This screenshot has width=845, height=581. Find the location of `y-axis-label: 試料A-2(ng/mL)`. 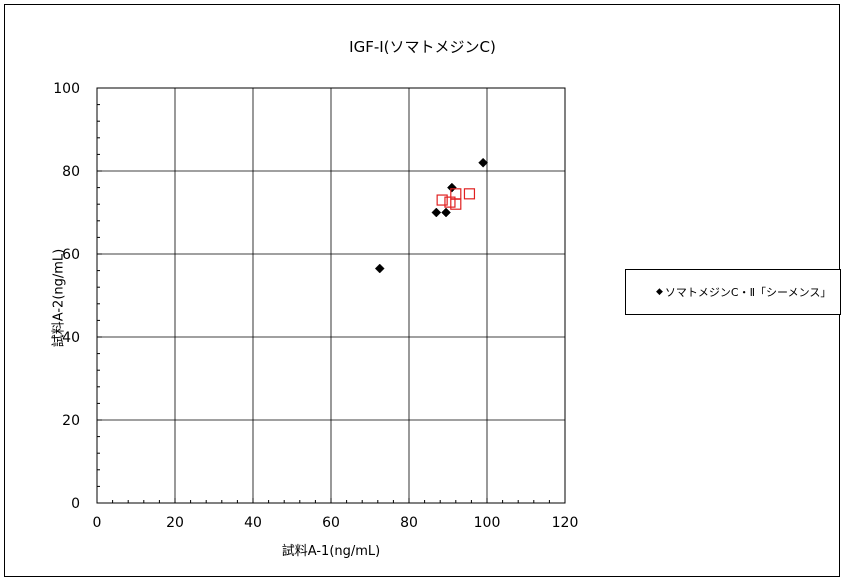

y-axis-label: 試料A-2(ng/mL) is located at coordinates (59, 298).